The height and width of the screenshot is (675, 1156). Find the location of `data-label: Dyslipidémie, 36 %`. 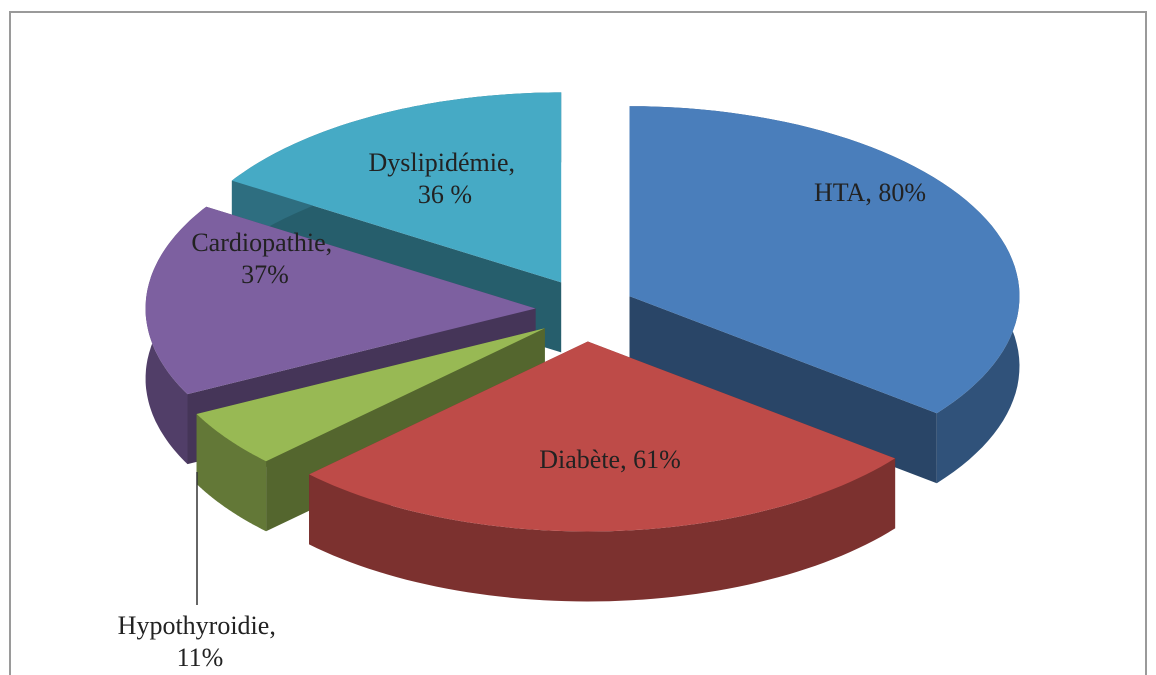

data-label: Dyslipidémie, 36 % is located at coordinates (444, 178).